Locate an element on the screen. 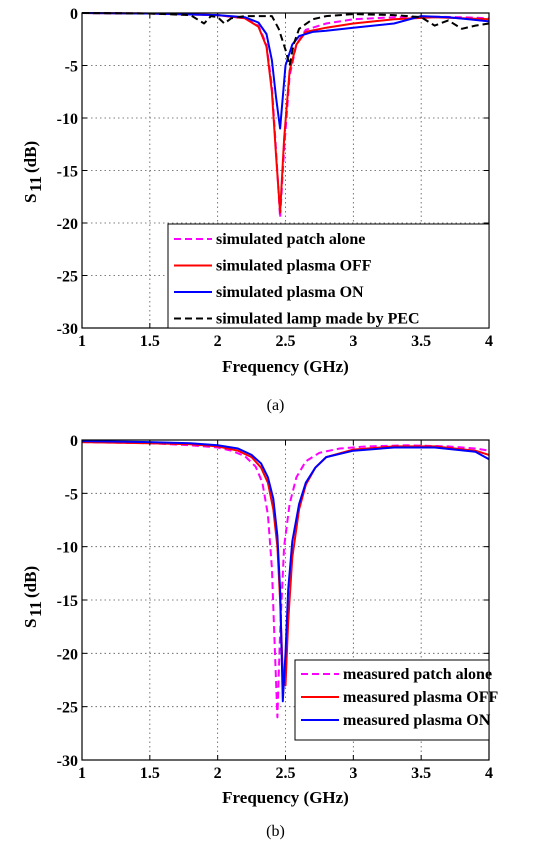 Image resolution: width=548 pixels, height=850 pixels. legend-label-2: simulated plasma OFF is located at coordinates (294, 266).